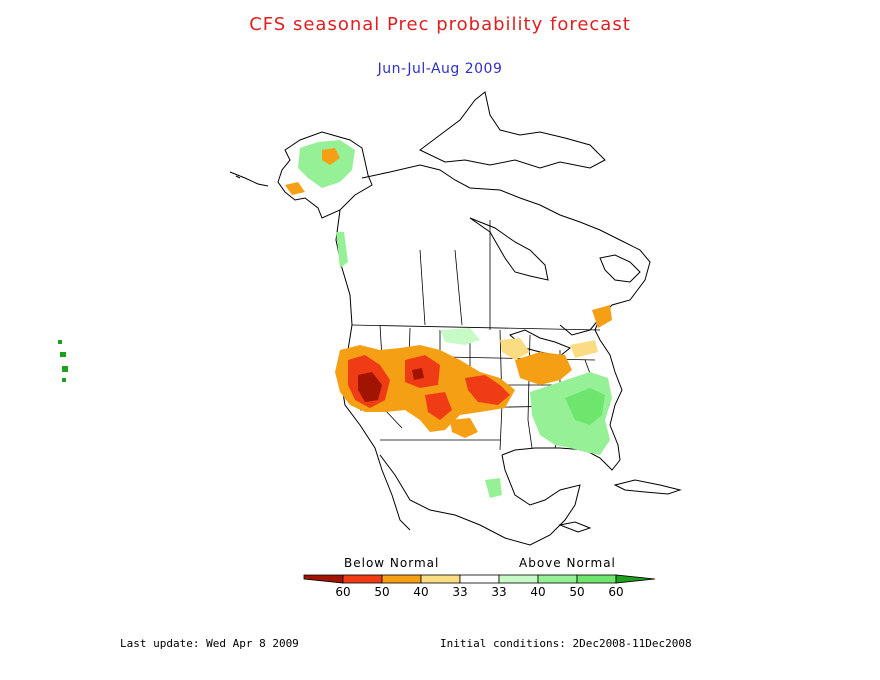  Describe the element at coordinates (509, 249) in the screenshot. I see `hudson-bay` at that location.